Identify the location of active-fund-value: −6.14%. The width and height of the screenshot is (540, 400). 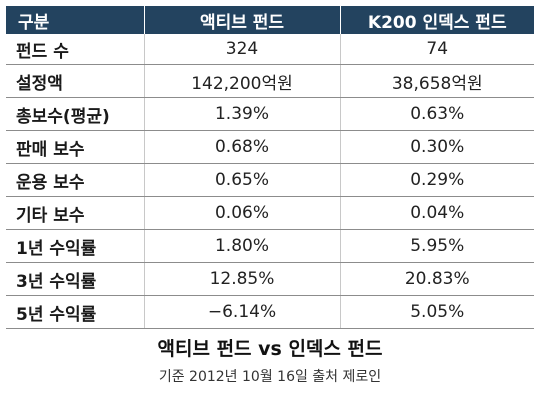
(242, 312).